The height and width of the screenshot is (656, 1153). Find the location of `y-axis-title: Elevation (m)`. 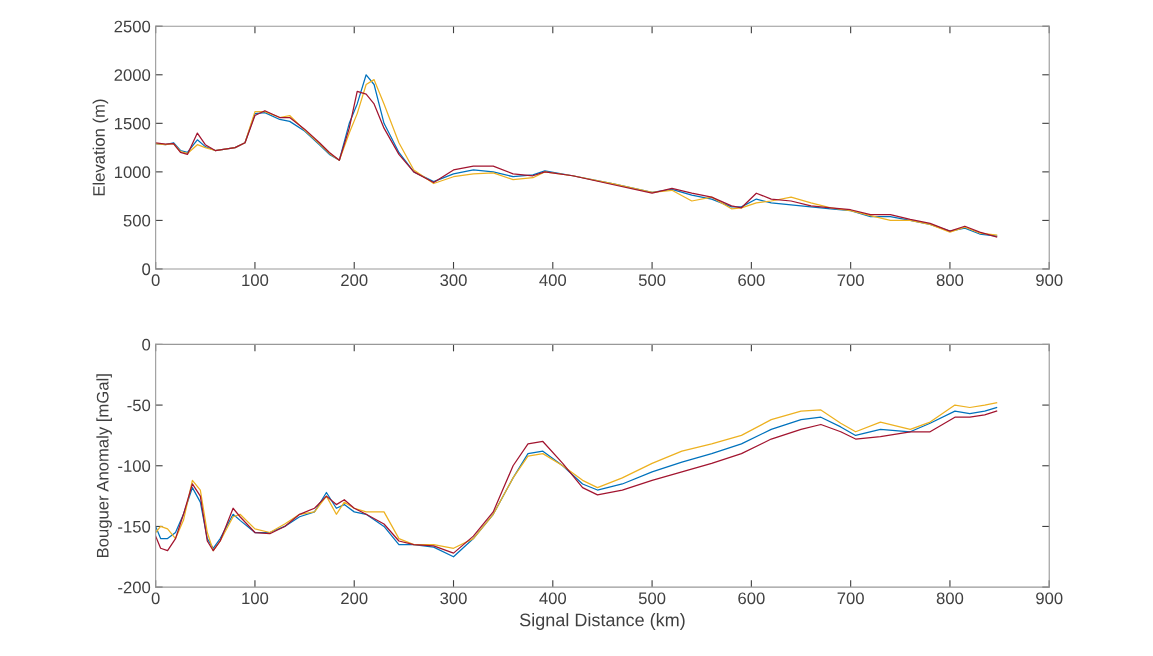

y-axis-title: Elevation (m) is located at coordinates (100, 147).